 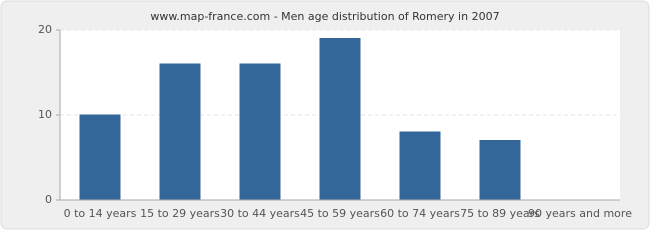 What do you see at coordinates (48, 199) in the screenshot?
I see `y-tick-label: 0` at bounding box center [48, 199].